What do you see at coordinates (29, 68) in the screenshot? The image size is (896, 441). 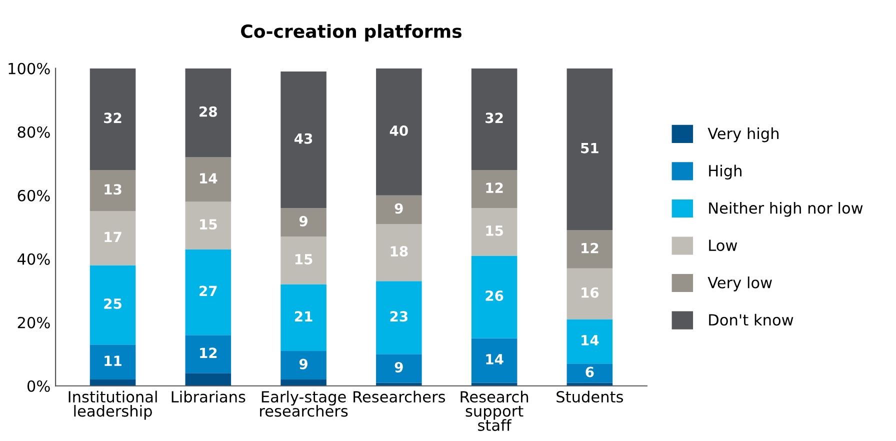 I see `y-tick-label: 100%` at bounding box center [29, 68].